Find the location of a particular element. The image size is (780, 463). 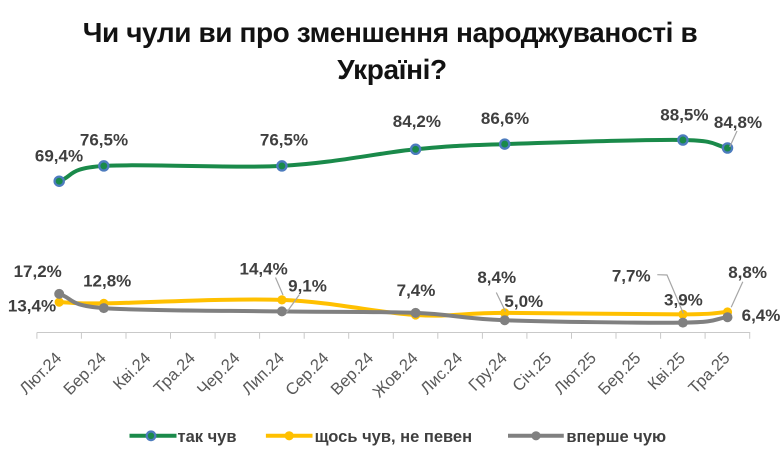

svg-text: 86,6% is located at coordinates (505, 118).